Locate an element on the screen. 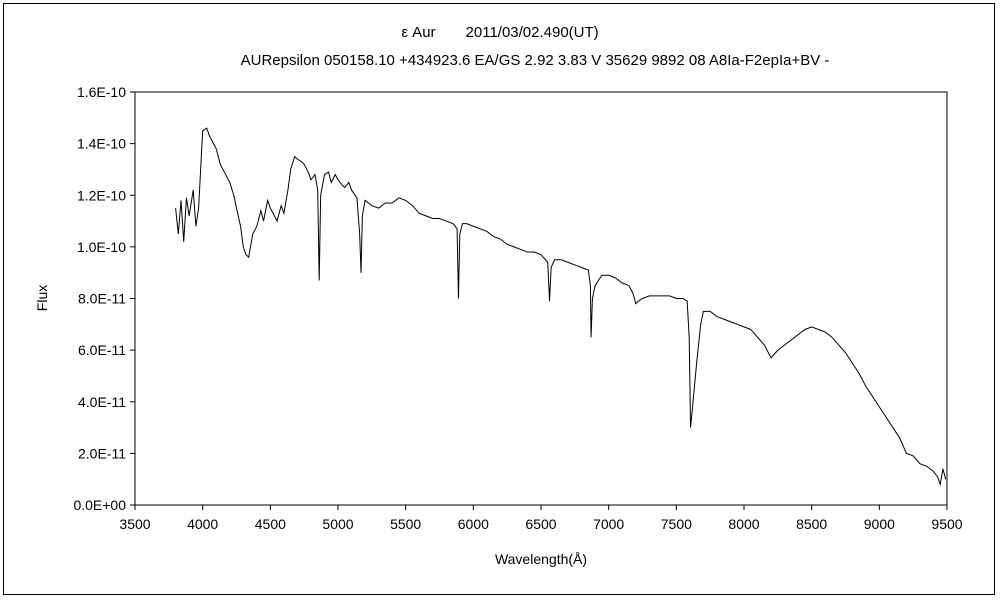  x-tick-label: 3500 is located at coordinates (134, 524).